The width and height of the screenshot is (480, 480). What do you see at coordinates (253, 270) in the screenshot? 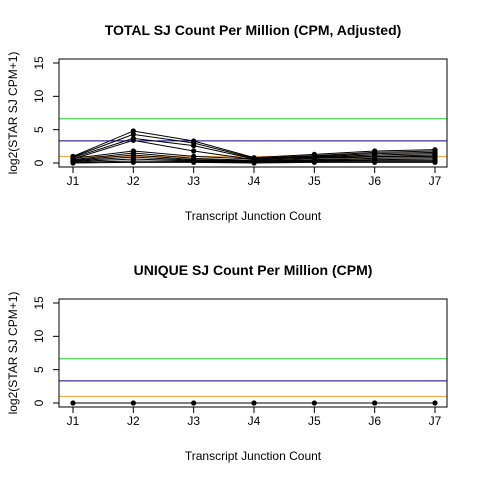
I see `chart-title: UNIQUE SJ Count Per Million (CPM)` at bounding box center [253, 270].